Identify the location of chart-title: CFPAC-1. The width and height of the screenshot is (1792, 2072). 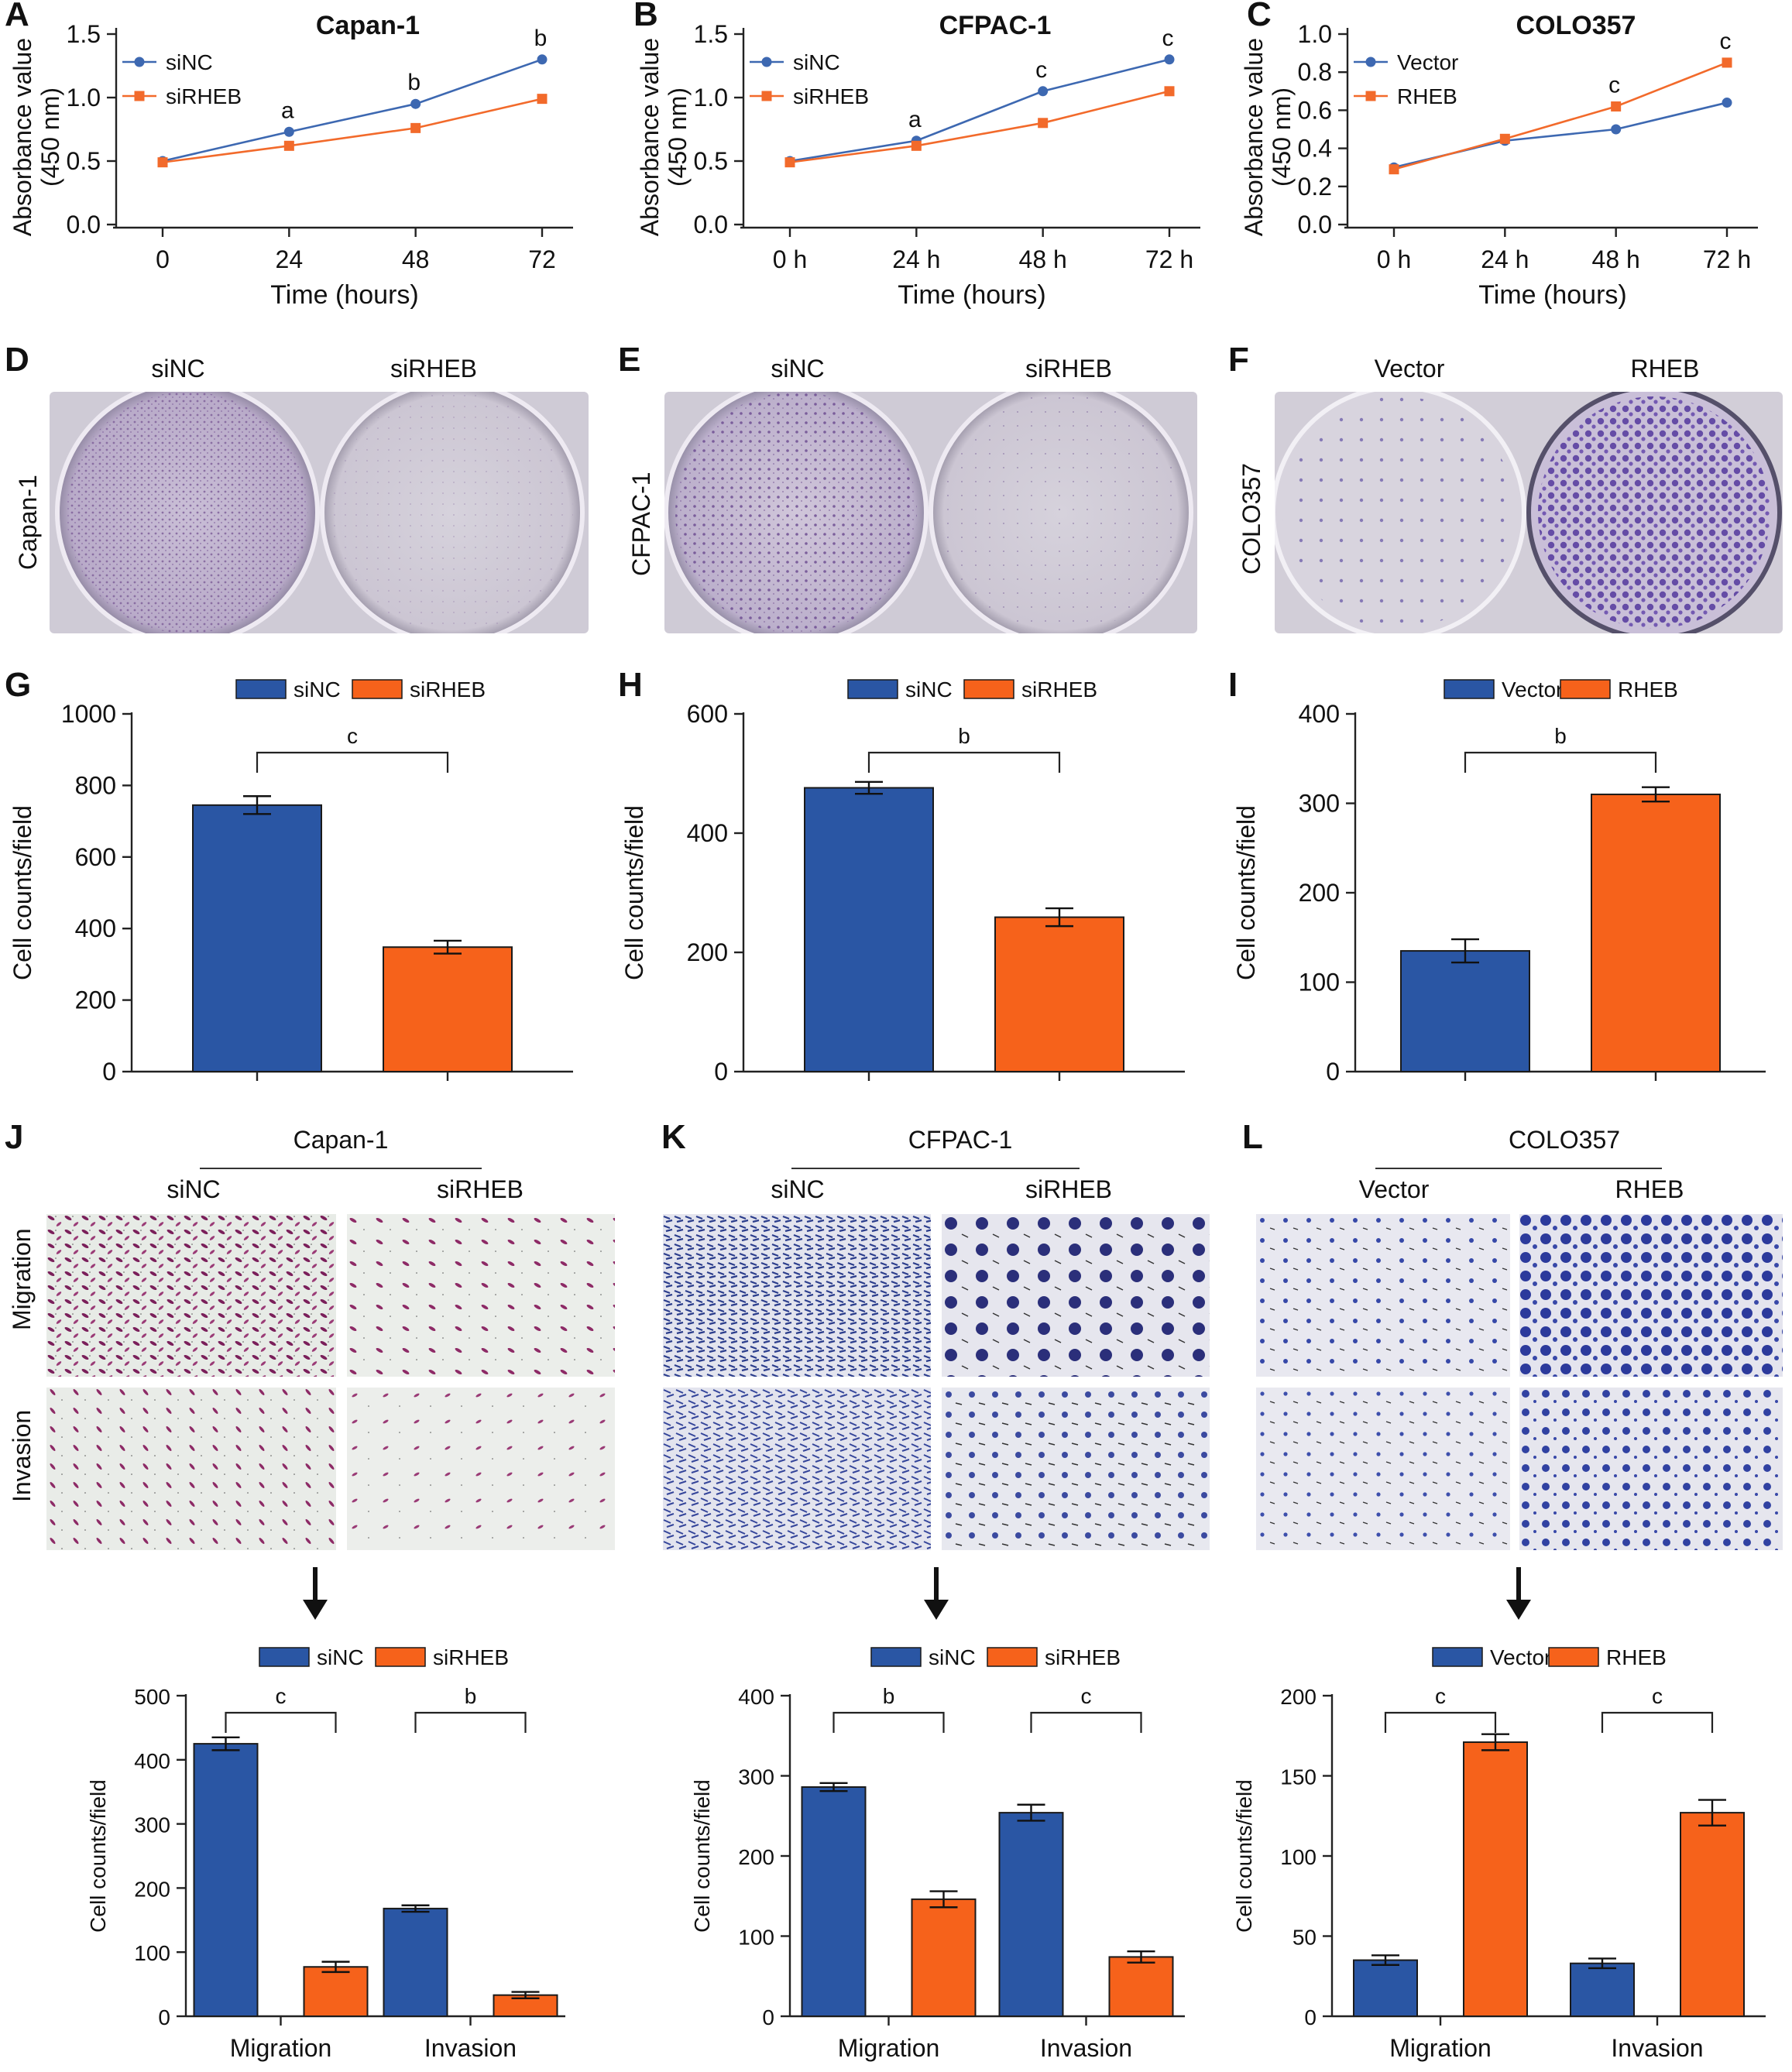
(995, 26).